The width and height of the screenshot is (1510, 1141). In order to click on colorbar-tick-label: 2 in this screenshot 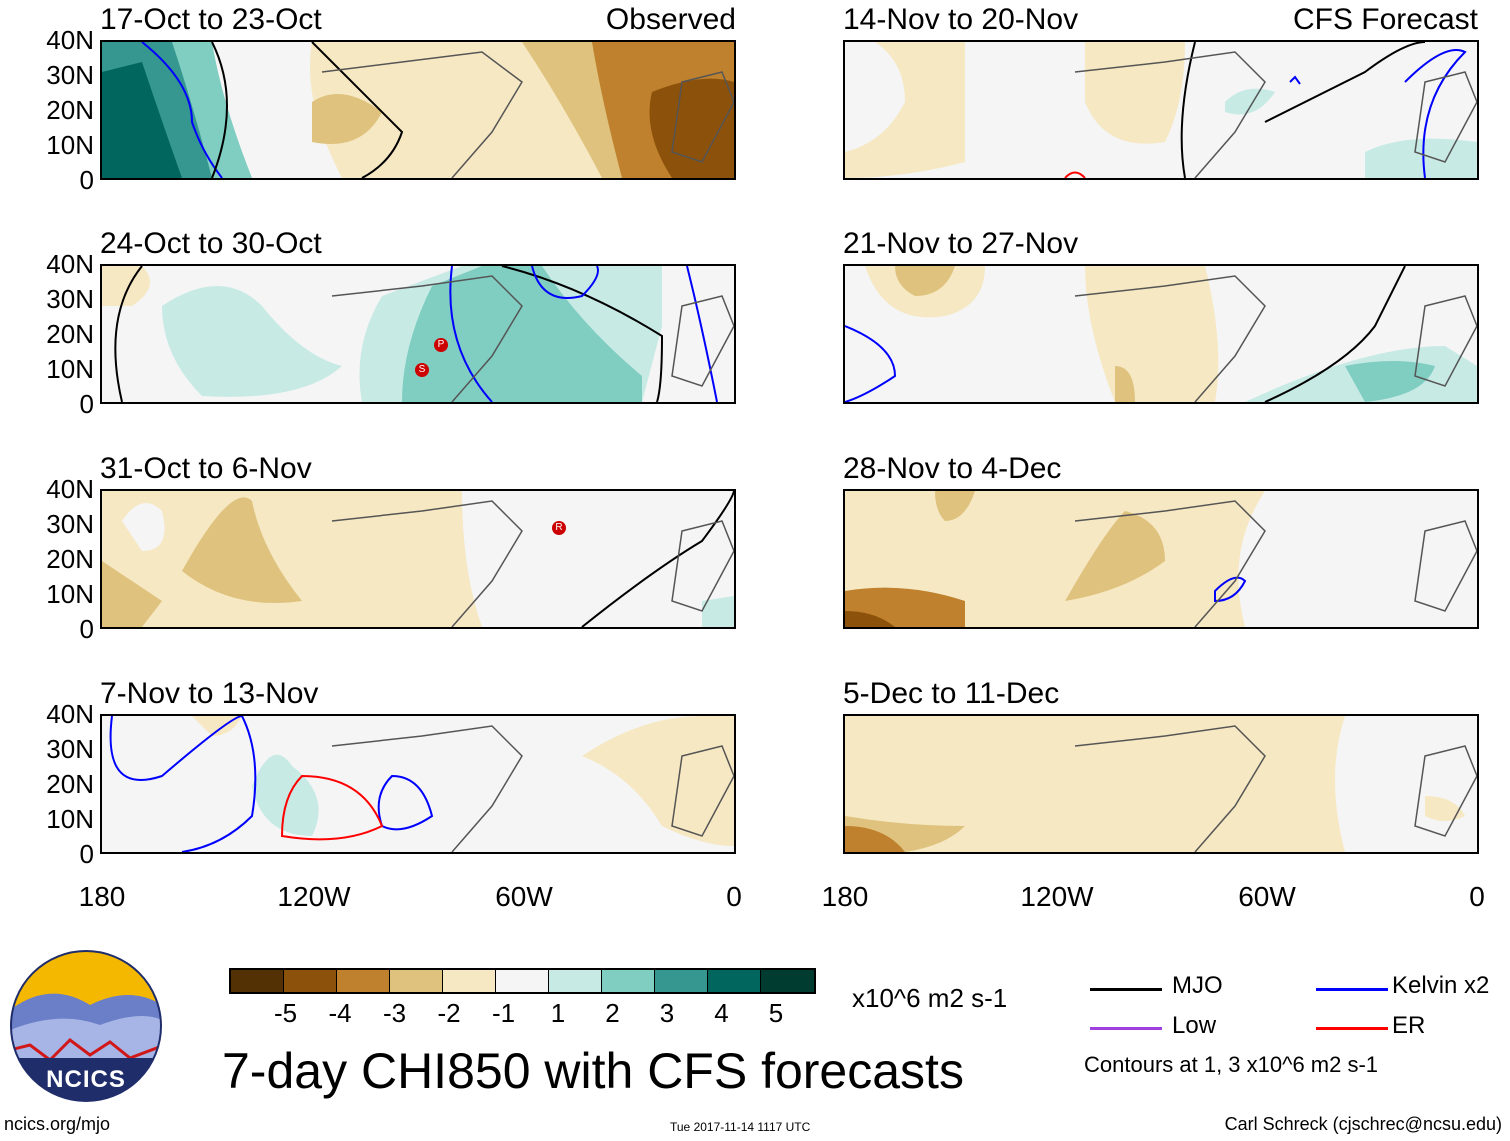, I will do `click(612, 1013)`.